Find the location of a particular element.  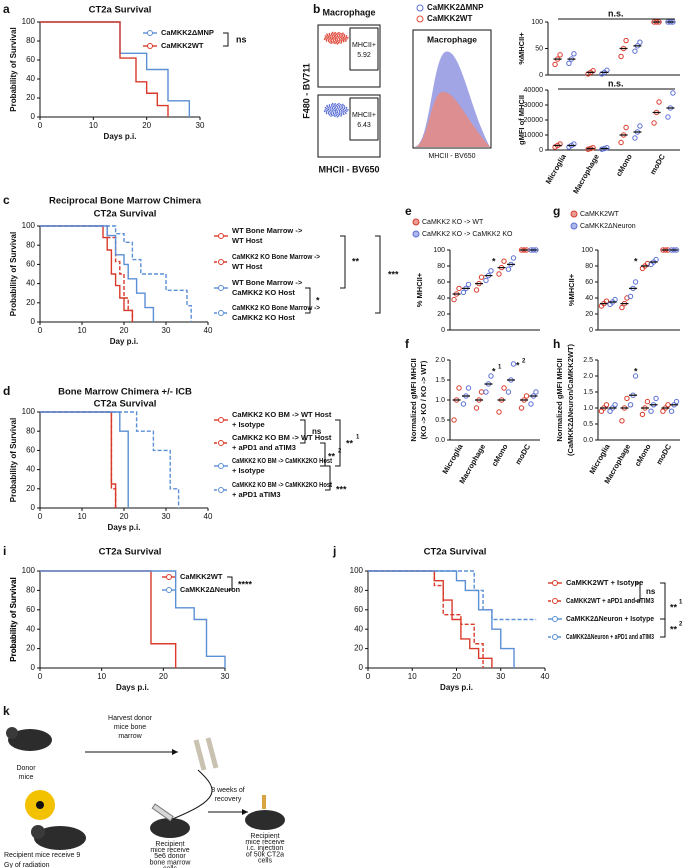

significance-label: 2 is located at coordinates (681, 625).